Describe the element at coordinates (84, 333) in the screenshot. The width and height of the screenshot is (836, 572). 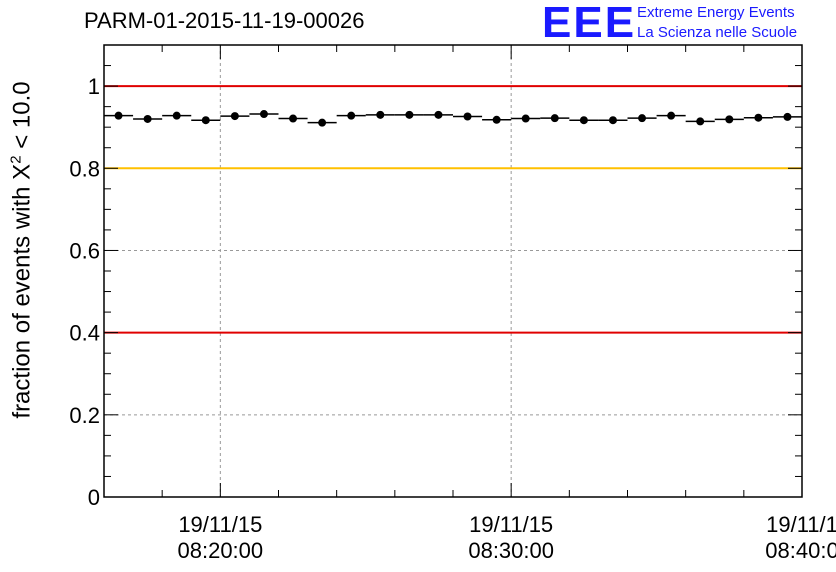
I see `y-tick-label: 0.4` at that location.